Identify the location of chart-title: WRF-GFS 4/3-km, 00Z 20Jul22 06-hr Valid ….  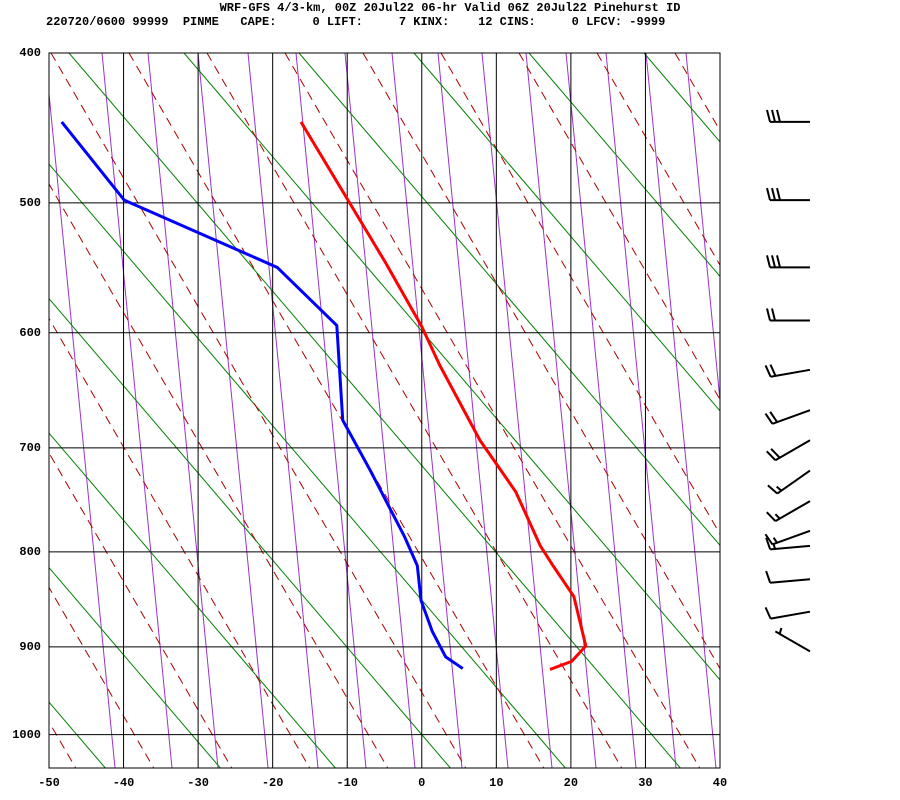
(450, 8).